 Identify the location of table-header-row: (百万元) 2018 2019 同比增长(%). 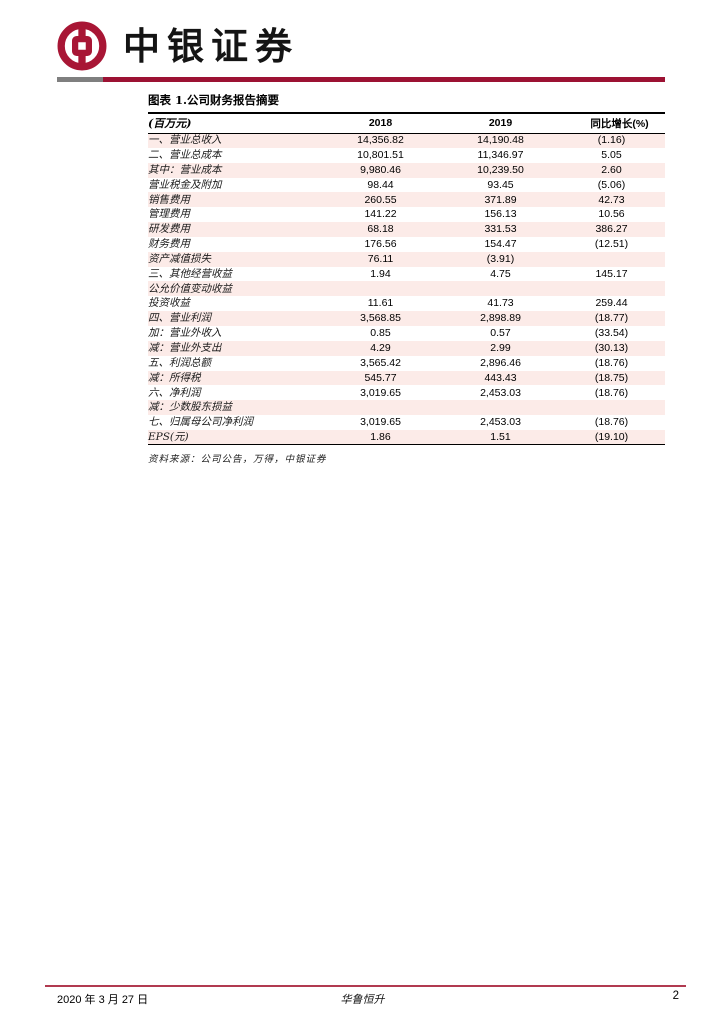
(406, 124).